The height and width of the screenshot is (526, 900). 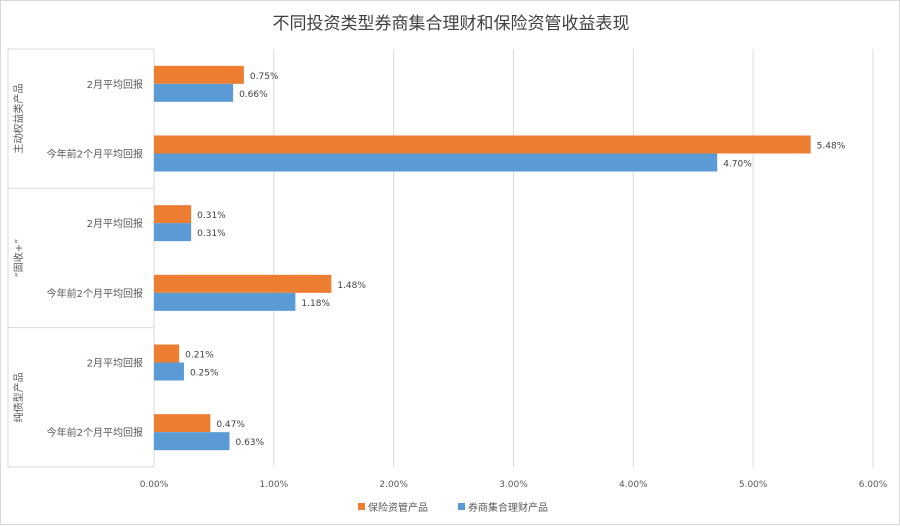 What do you see at coordinates (204, 374) in the screenshot?
I see `data-label: 0.25%` at bounding box center [204, 374].